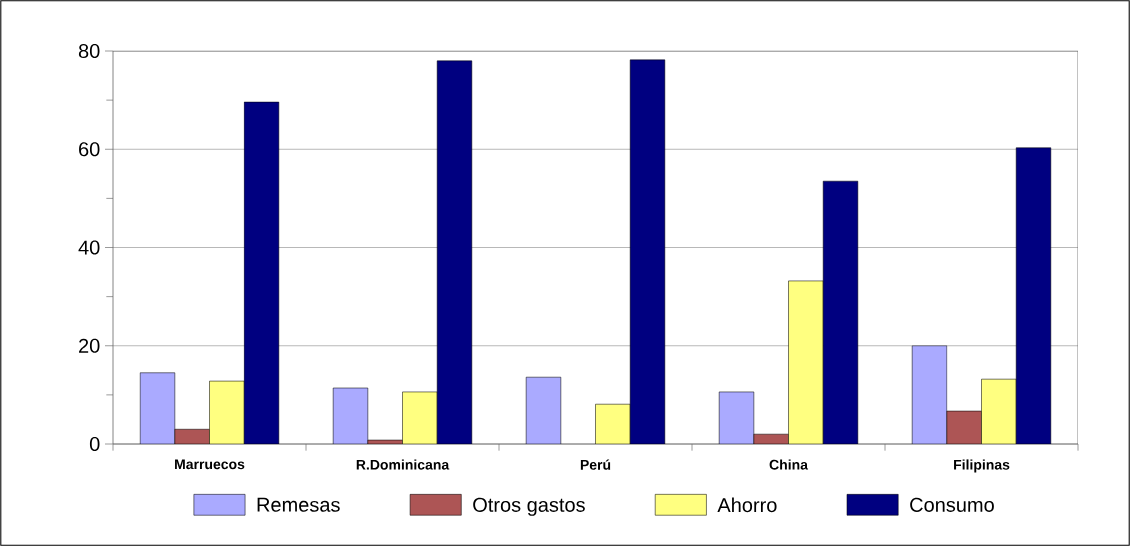 This screenshot has height=546, width=1130. What do you see at coordinates (529, 506) in the screenshot?
I see `legend-label: Otros gastos` at bounding box center [529, 506].